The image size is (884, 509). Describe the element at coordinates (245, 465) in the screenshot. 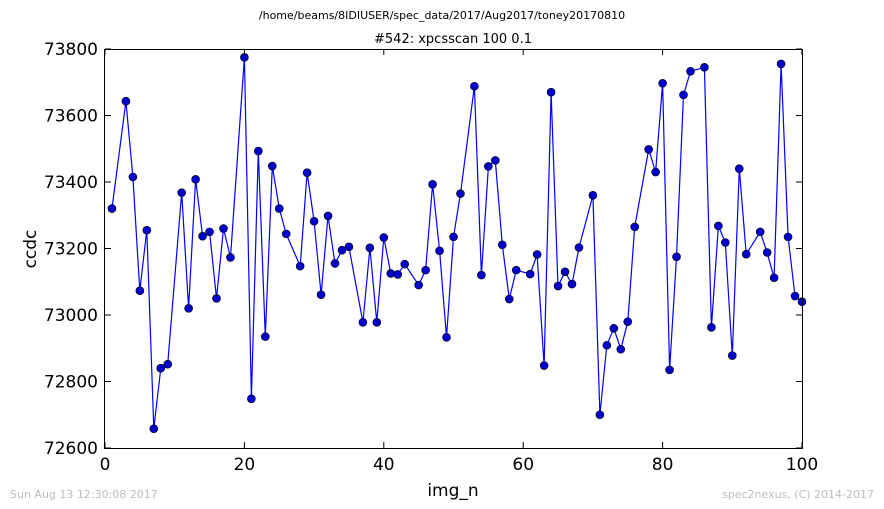

I see `x-tick-label: 20` at that location.